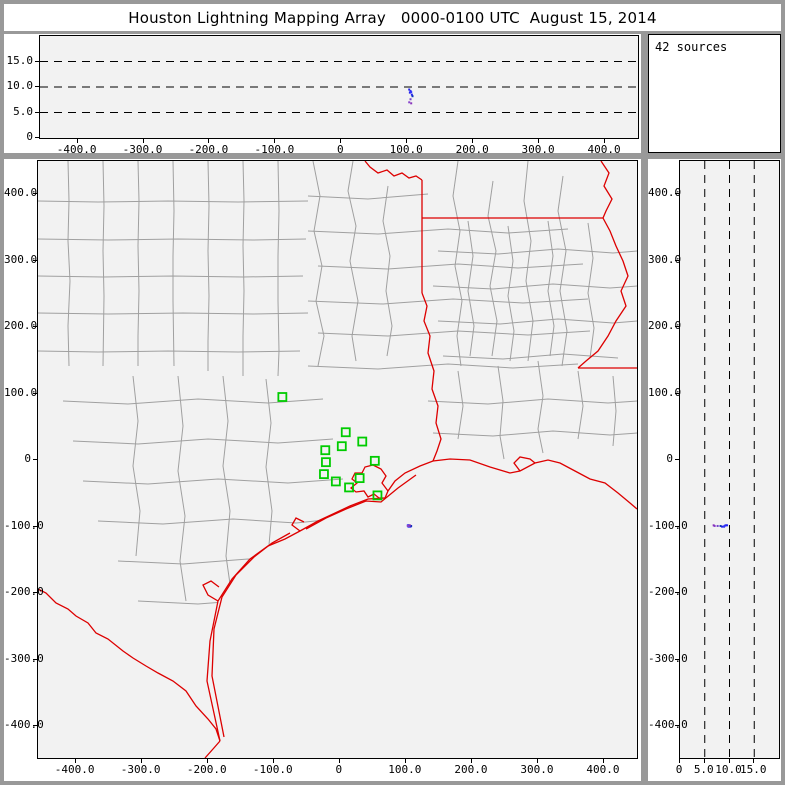 This screenshot has height=785, width=785. I want to click on y-tick-label: 5.0, so click(23, 111).